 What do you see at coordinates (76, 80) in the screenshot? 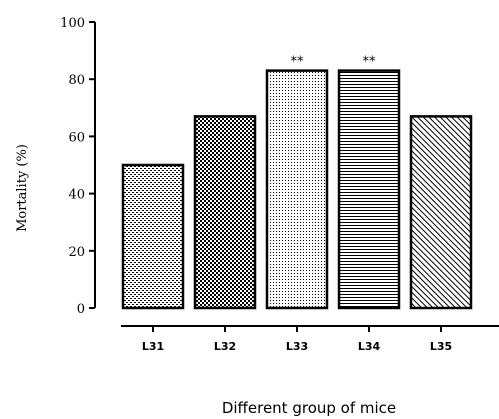
I see `y-tick-label: 80` at bounding box center [76, 80].